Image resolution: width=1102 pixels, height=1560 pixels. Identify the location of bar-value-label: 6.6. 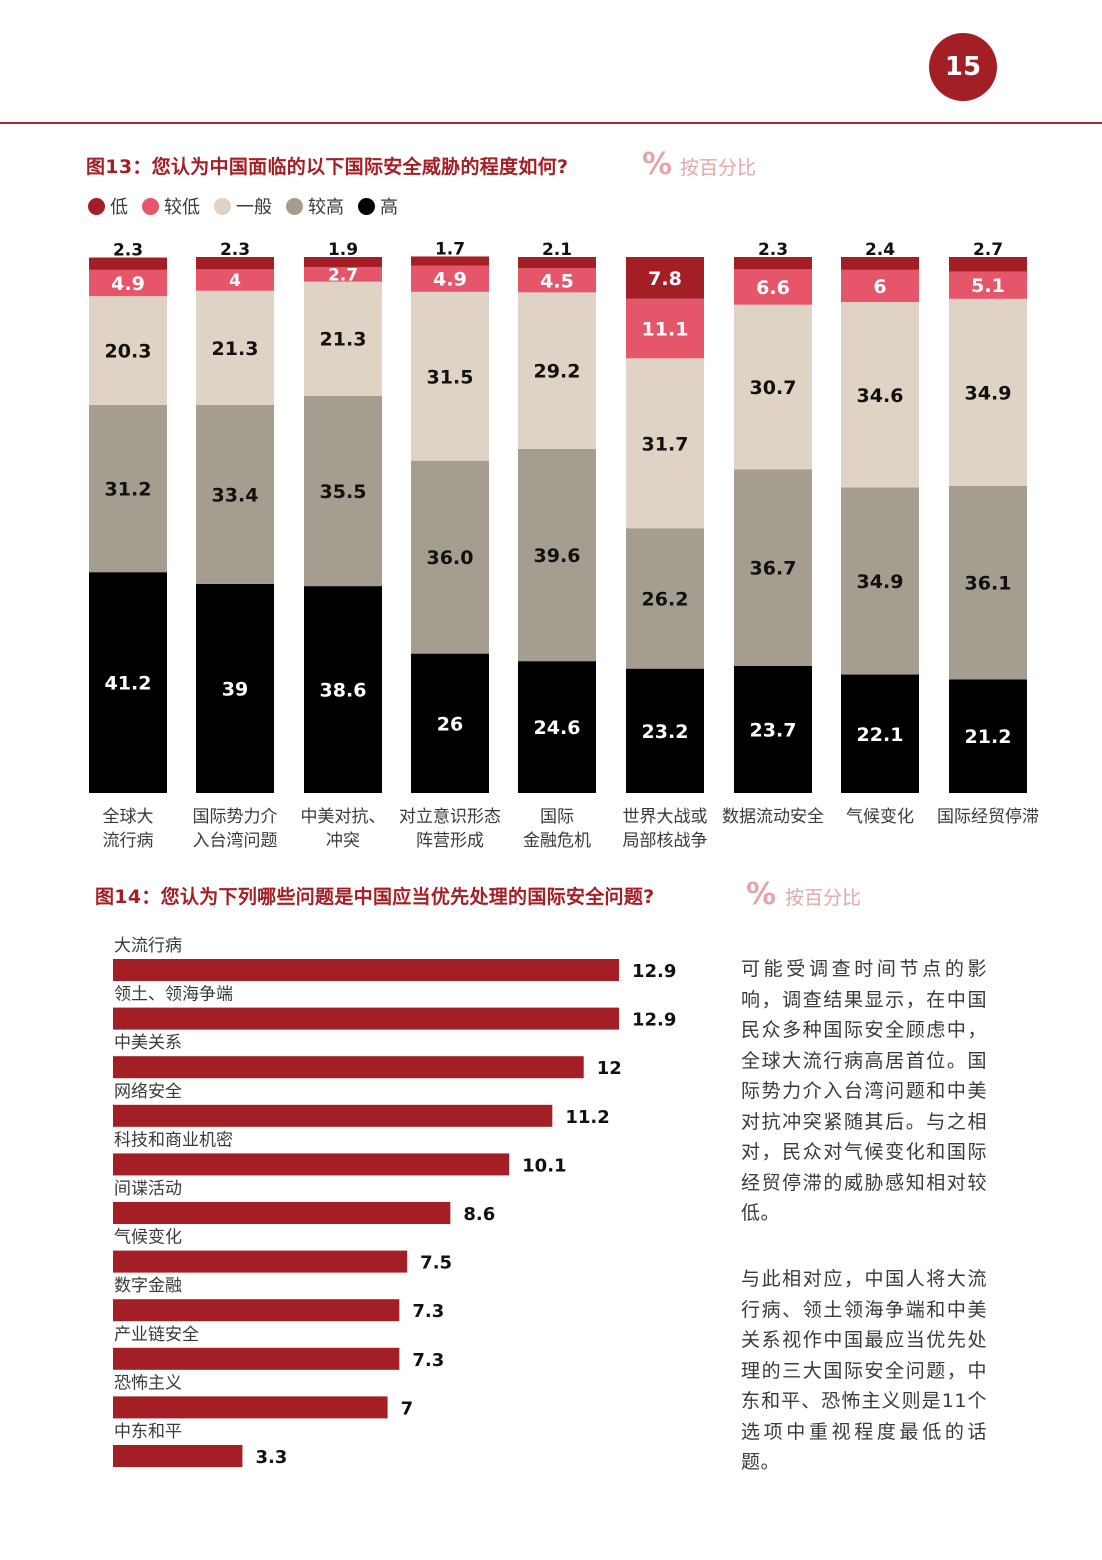
(773, 288).